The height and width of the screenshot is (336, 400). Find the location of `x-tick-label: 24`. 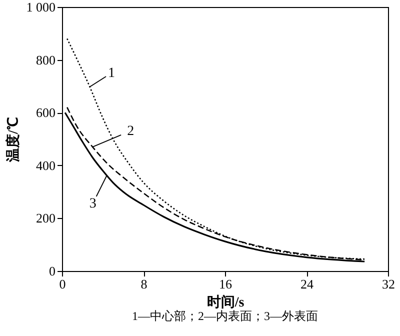

x-tick-label: 24 is located at coordinates (307, 284).